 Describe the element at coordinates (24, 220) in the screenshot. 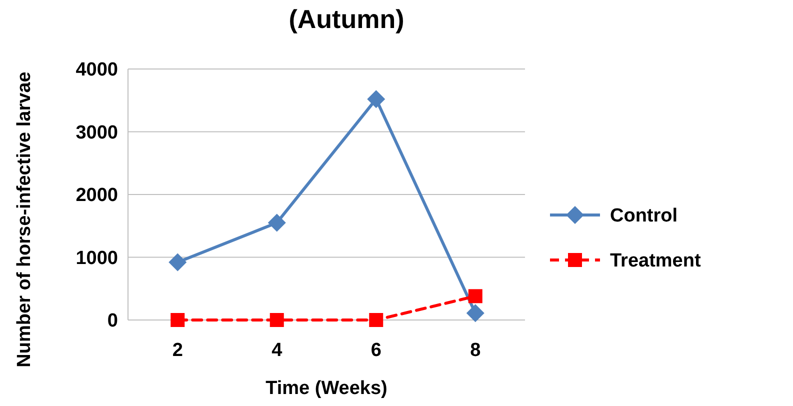

I see `y-axis-title: Number of horse-infective larvae` at that location.